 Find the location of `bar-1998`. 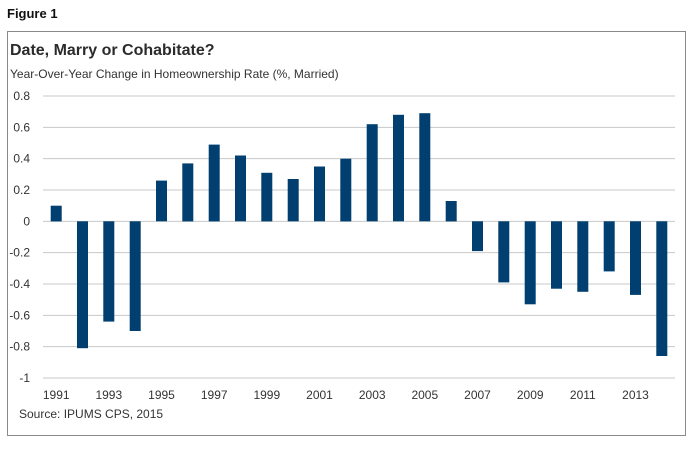

bar-1998 is located at coordinates (240, 188).